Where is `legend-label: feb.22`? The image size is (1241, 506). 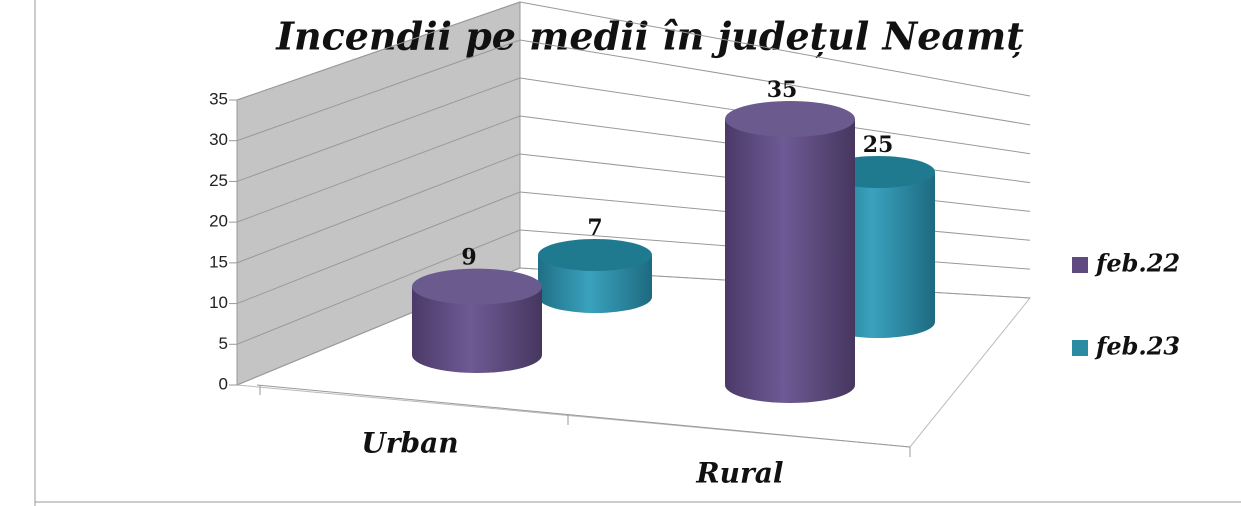
legend-label: feb.22 is located at coordinates (1137, 263).